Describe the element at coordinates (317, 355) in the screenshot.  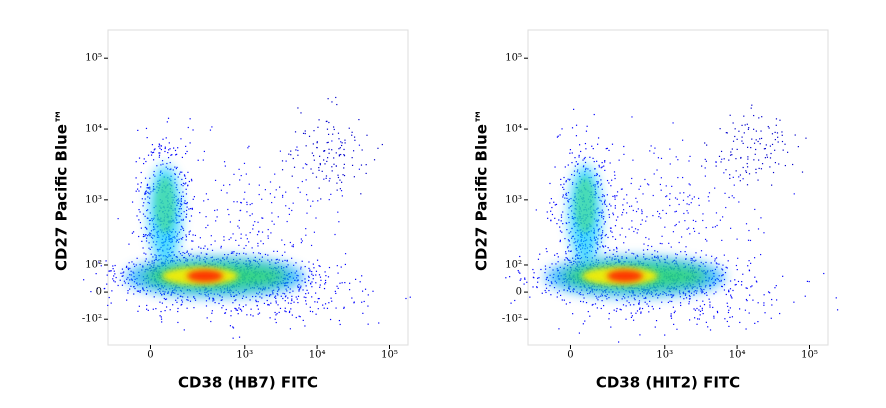
I see `x-tick-label: 10⁴` at that location.